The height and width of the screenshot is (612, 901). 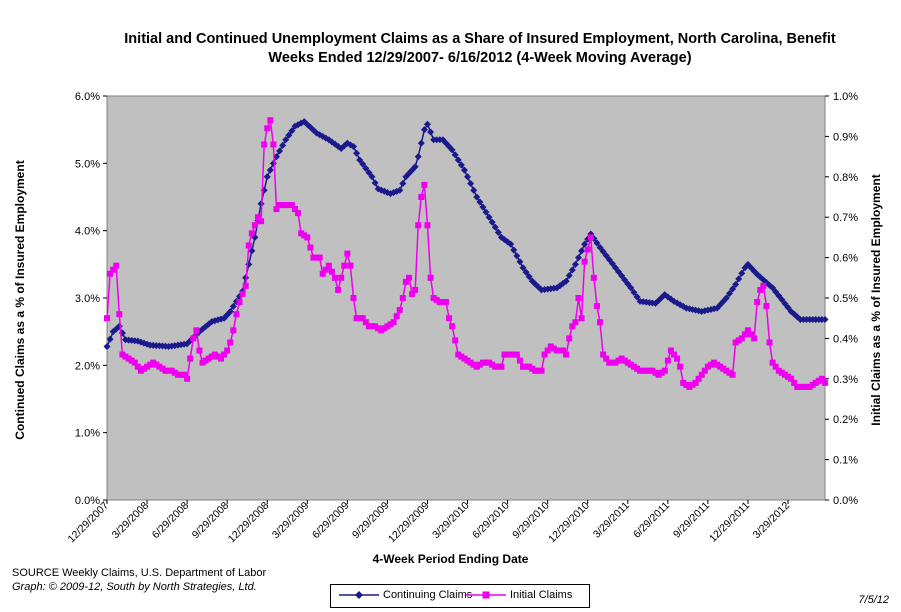 I want to click on y-left-tick-label: 5.0%, so click(x=87, y=164).